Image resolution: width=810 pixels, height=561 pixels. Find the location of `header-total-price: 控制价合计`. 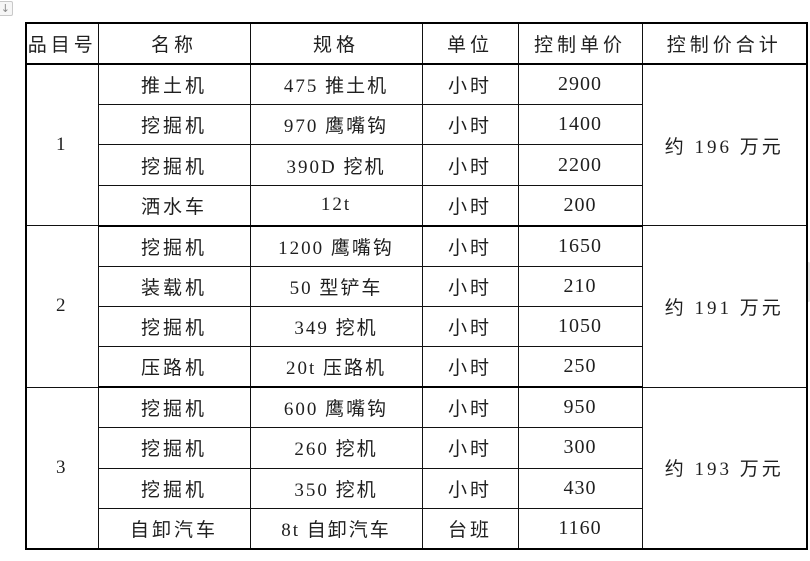

header-total-price: 控制价合计 is located at coordinates (724, 43).